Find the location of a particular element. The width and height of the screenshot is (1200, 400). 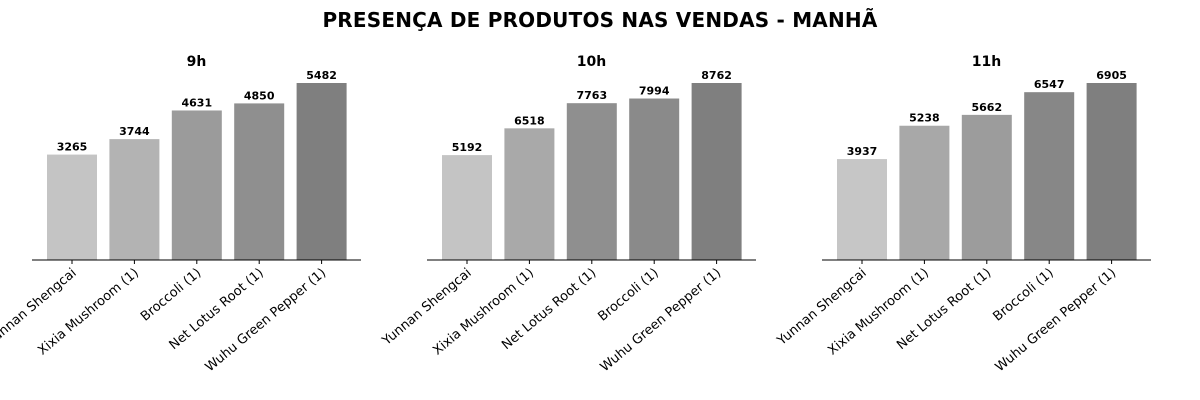

x-tick-label-1-4: Wuhu Green Pepper (1) is located at coordinates (661, 321).